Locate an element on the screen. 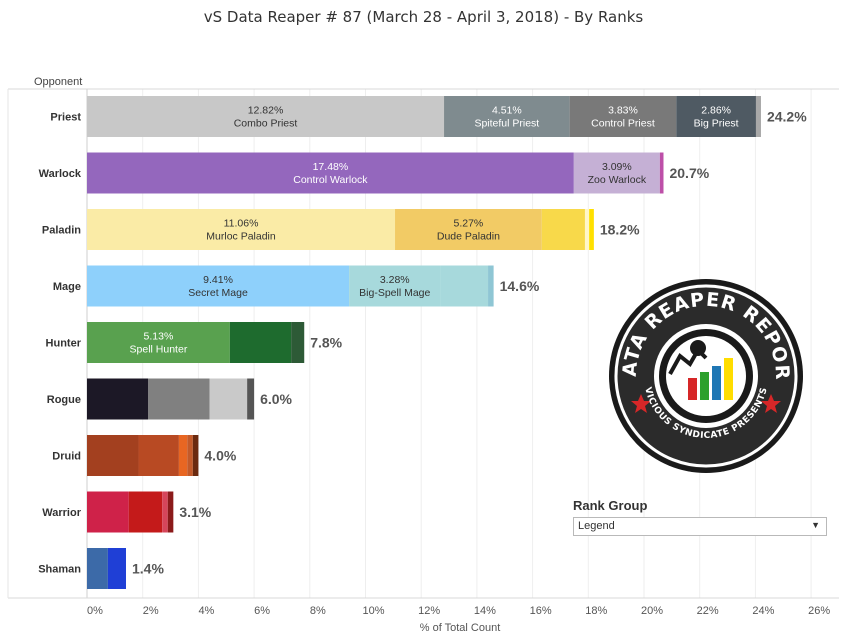  segment-value-label: 3.83% is located at coordinates (623, 111).